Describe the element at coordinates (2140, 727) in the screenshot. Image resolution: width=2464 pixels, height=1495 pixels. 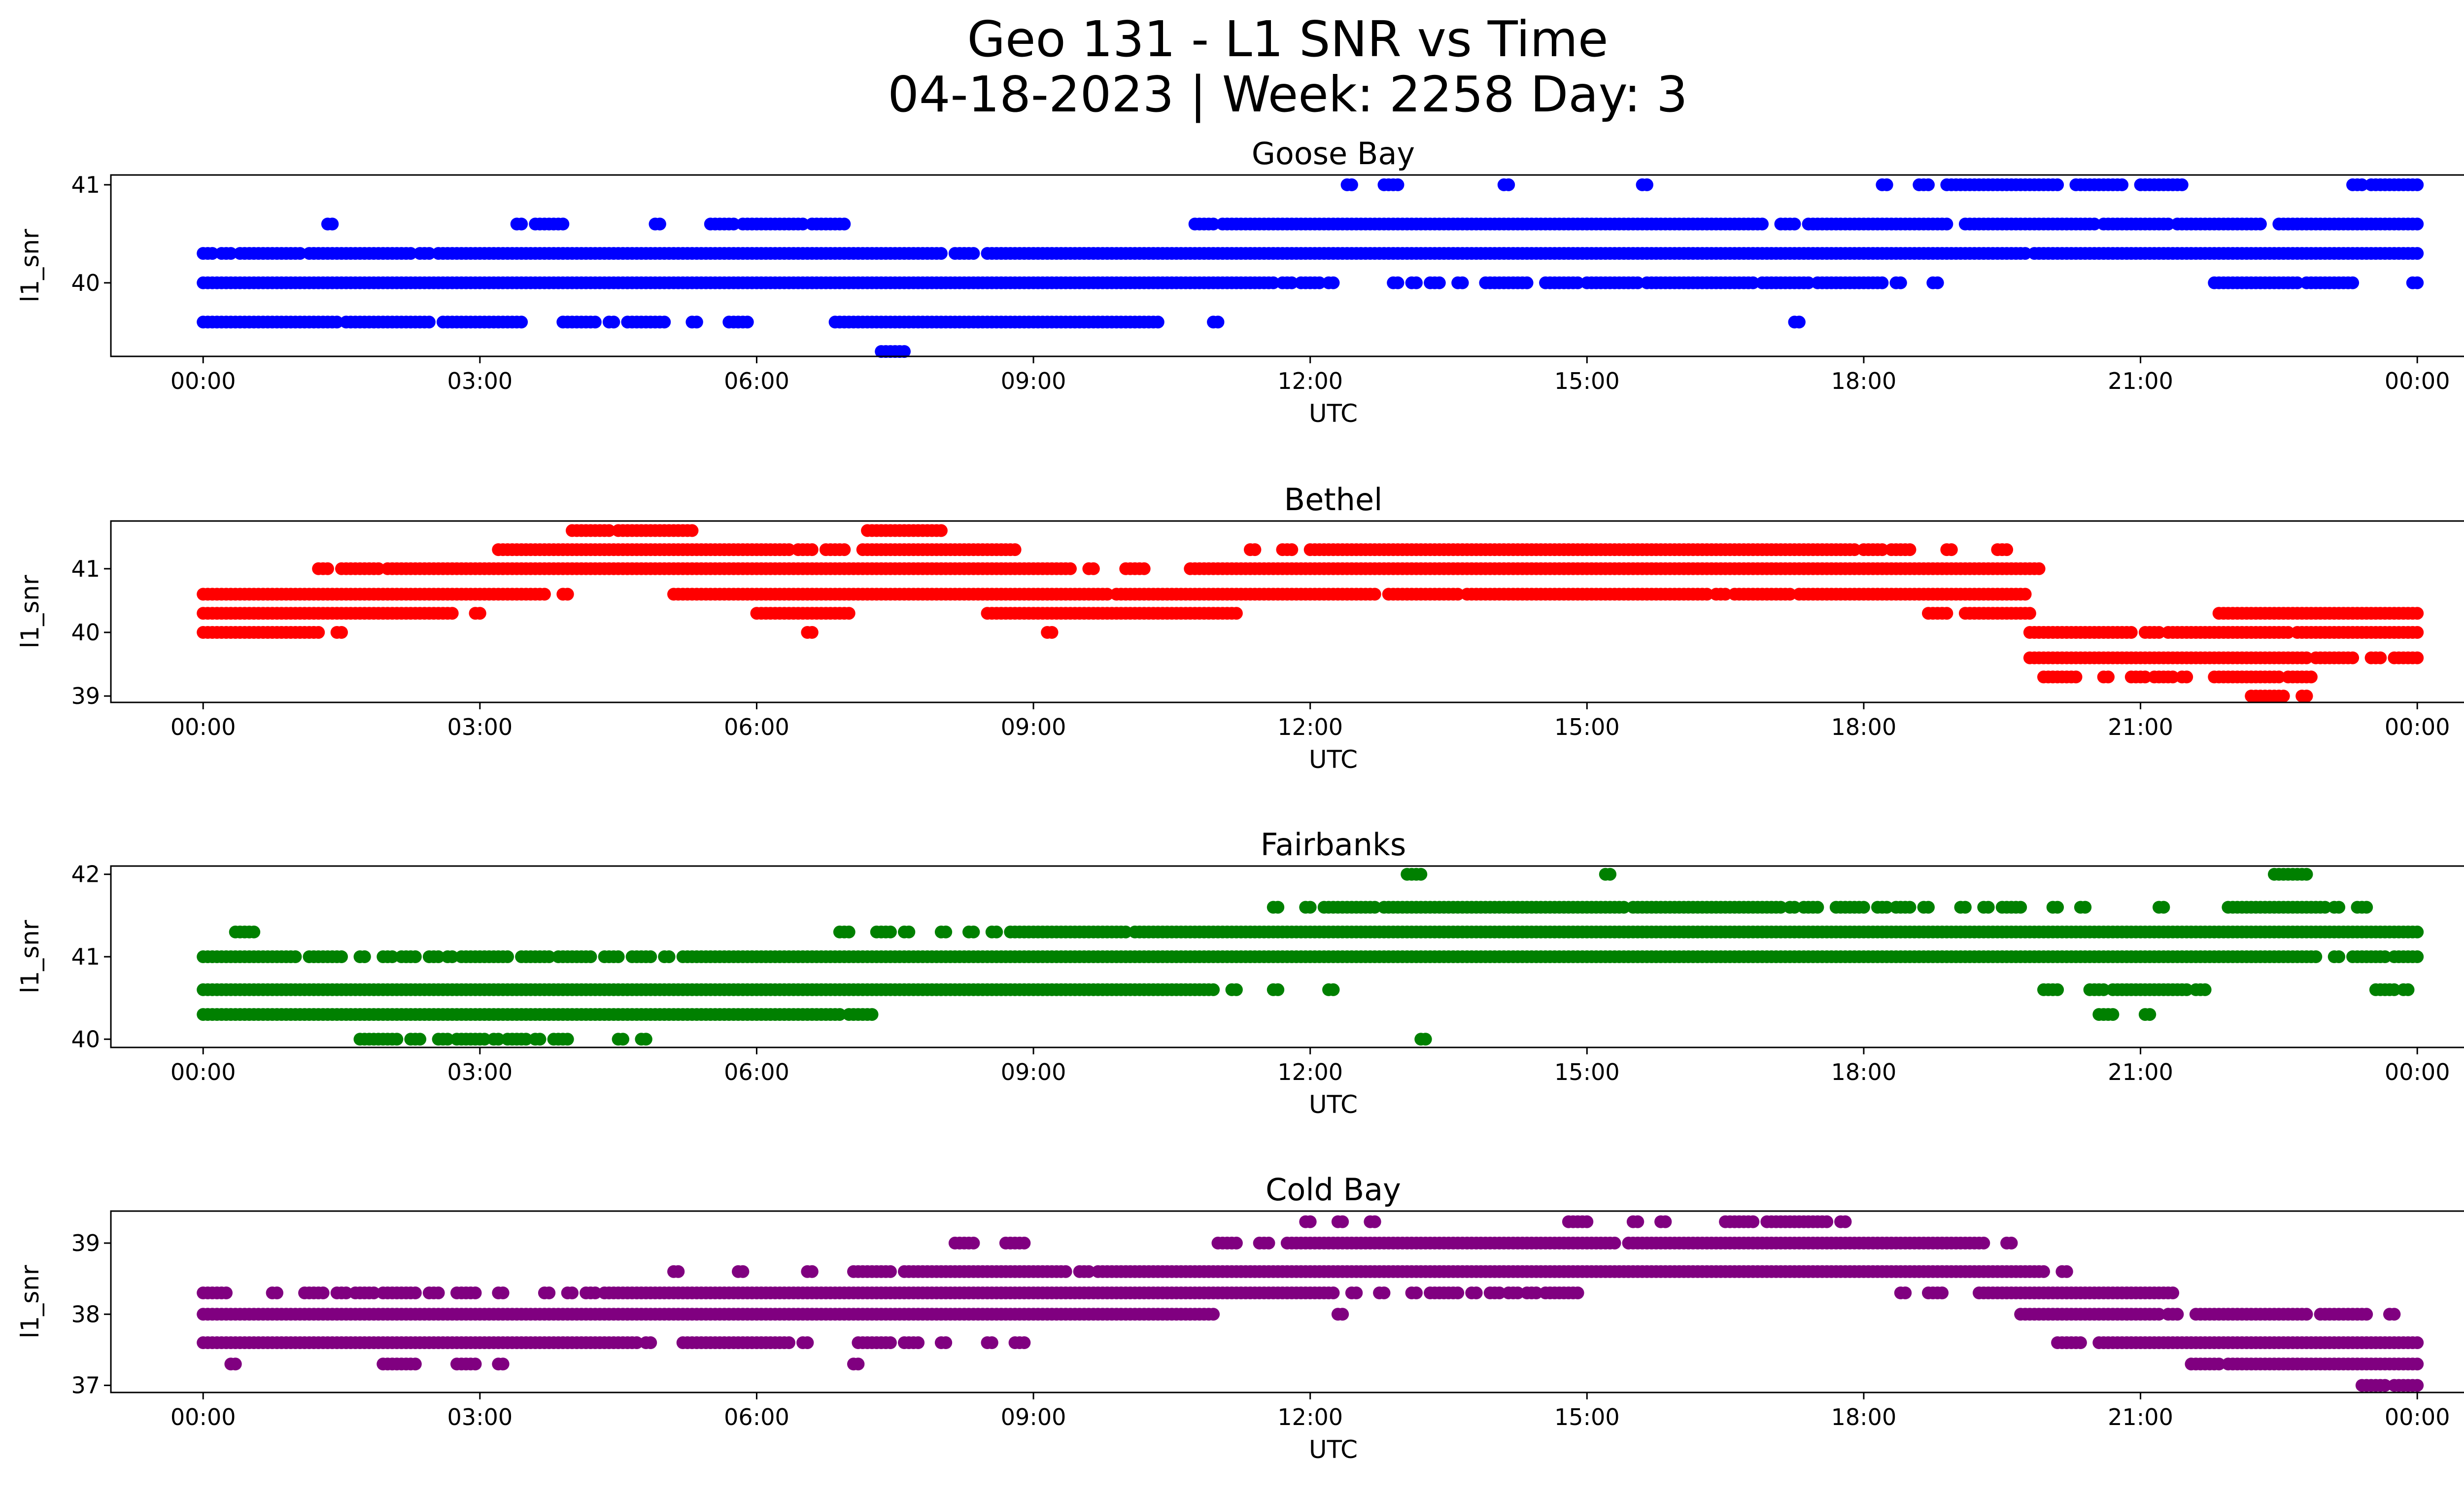
I see `x-tick-label: 21:00` at that location.